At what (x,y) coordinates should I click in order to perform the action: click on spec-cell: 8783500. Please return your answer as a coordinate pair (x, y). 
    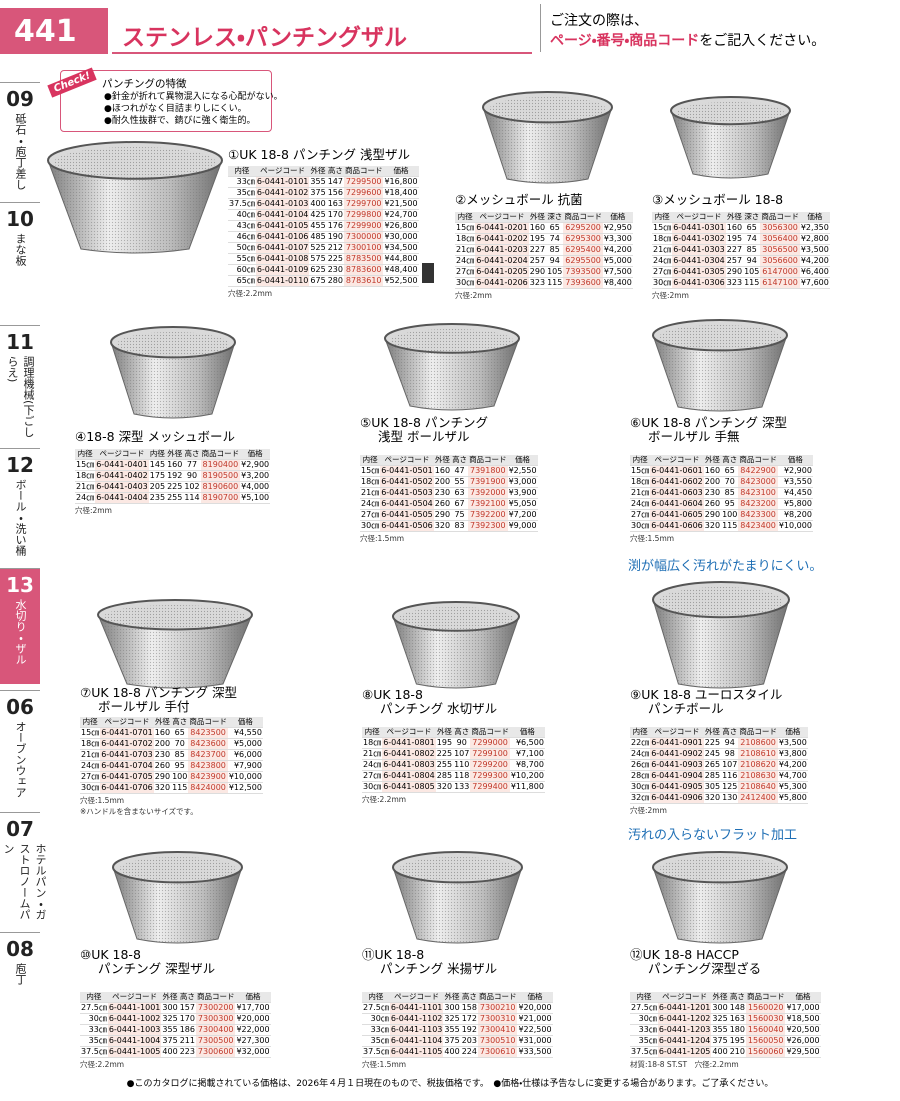
    Looking at the image, I should click on (363, 259).